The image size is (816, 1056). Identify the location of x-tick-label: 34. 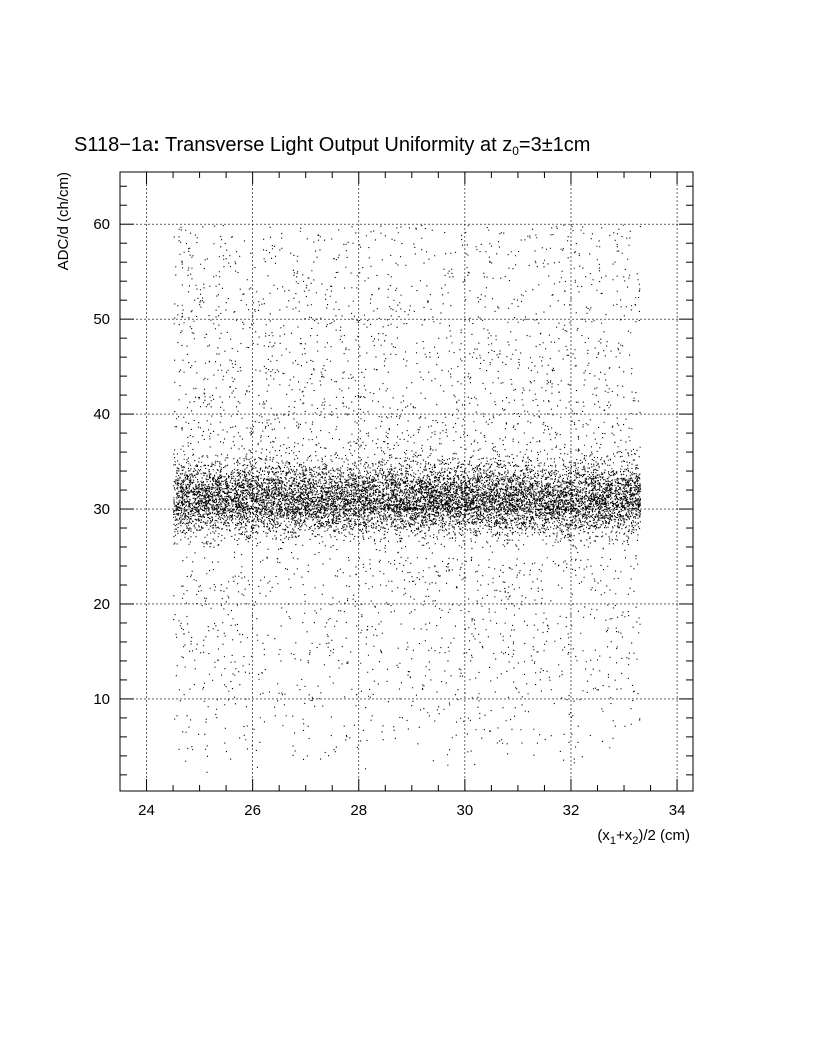
(677, 810).